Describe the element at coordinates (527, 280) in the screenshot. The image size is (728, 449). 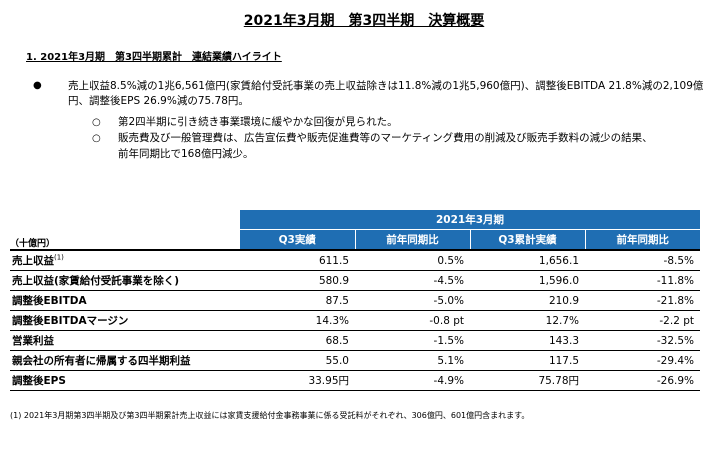
I see `cumulative-value: 1,596.0` at that location.